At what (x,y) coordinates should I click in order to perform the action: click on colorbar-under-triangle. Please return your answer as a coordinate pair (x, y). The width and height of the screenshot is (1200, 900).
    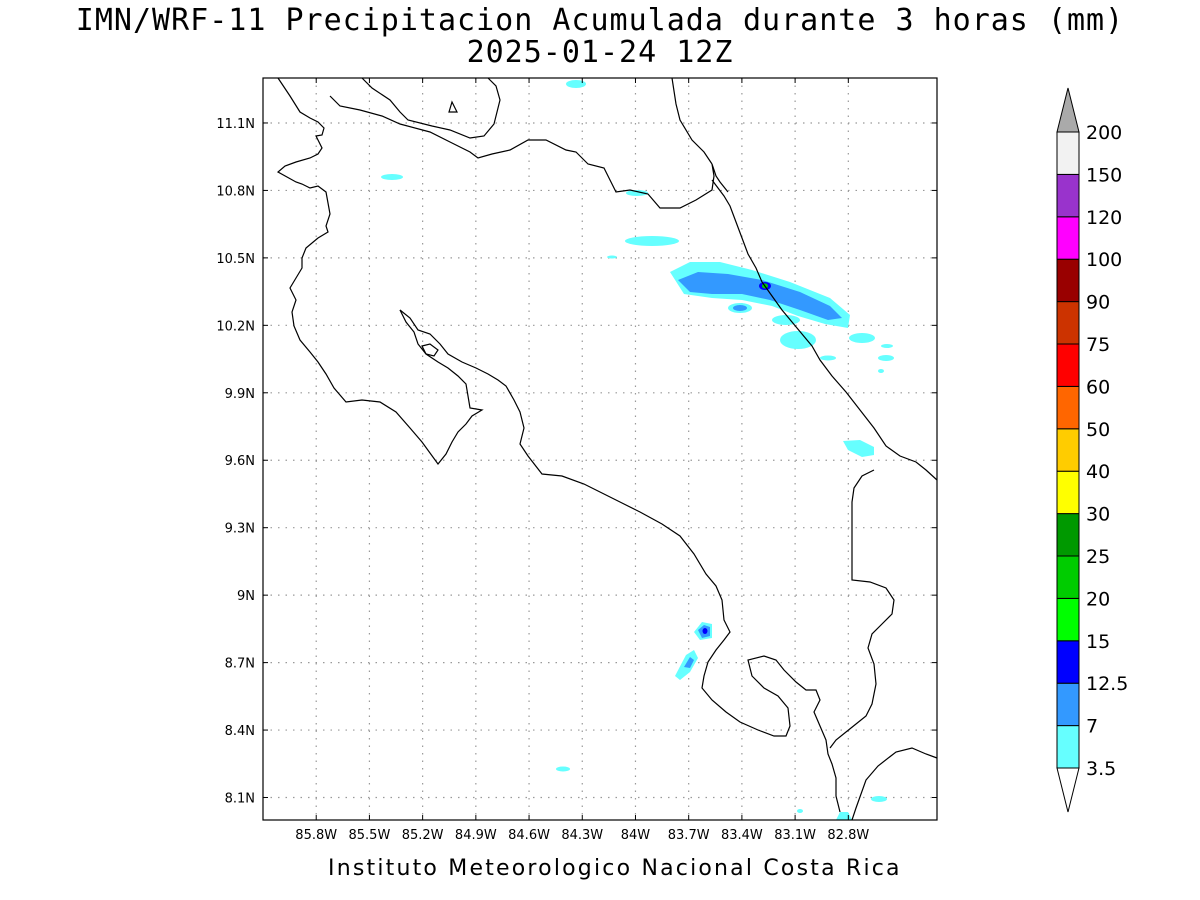
    Looking at the image, I should click on (1068, 790).